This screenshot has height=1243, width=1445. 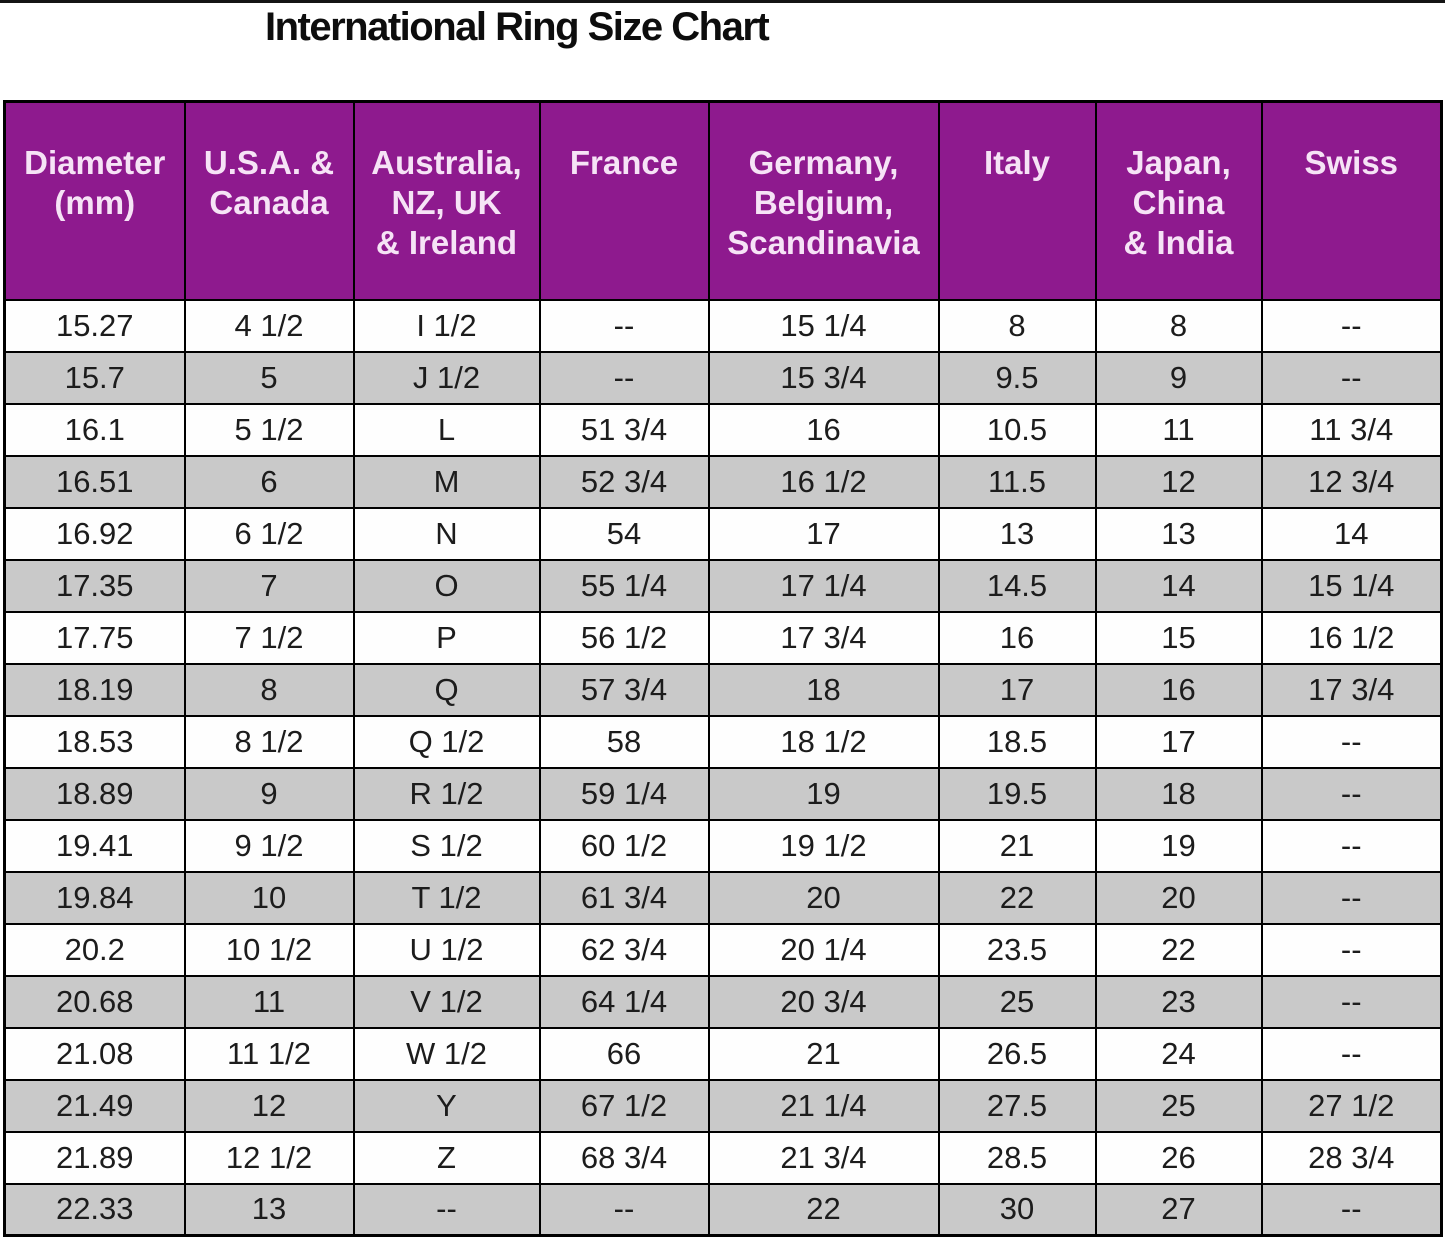 I want to click on table-cell: 22, so click(x=1017, y=897).